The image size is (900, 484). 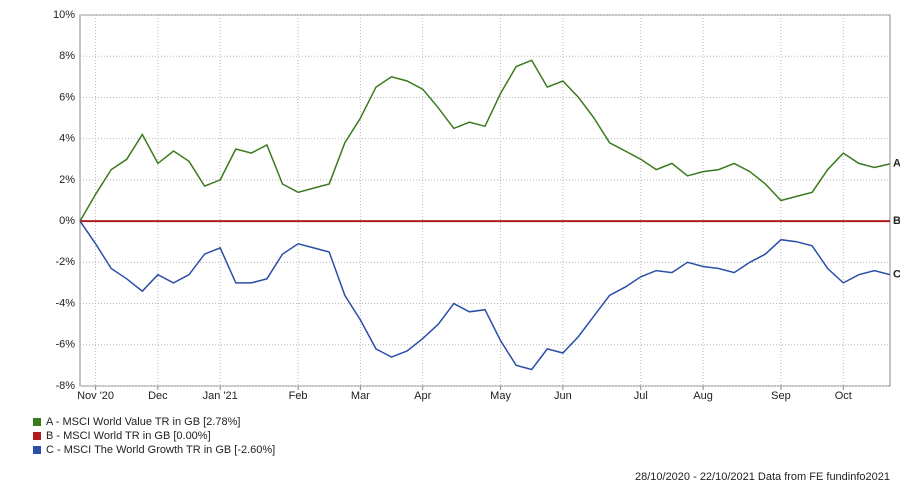 What do you see at coordinates (65, 303) in the screenshot?
I see `y-tick-label: -4%` at bounding box center [65, 303].